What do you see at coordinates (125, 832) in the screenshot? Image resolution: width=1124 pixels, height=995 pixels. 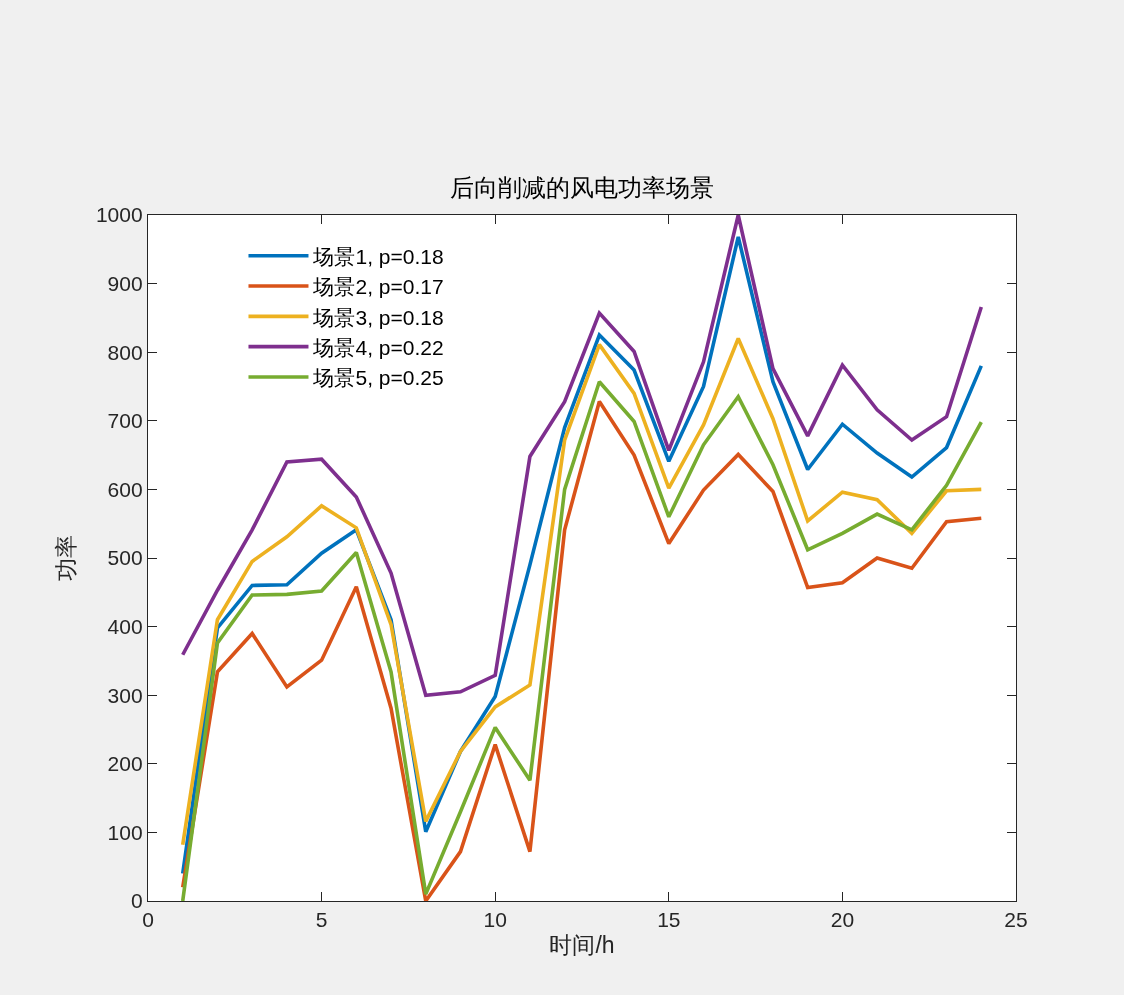 I see `y-tick-label: 100` at bounding box center [125, 832].